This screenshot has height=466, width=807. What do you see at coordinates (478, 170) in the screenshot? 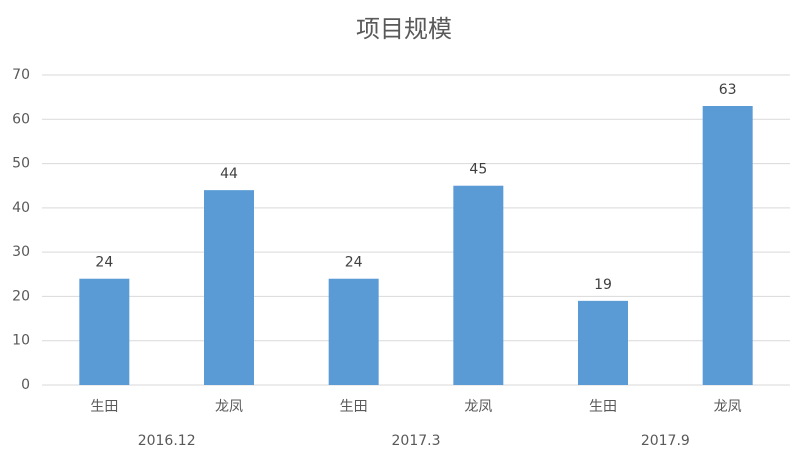
I see `data-label: 45` at bounding box center [478, 170].